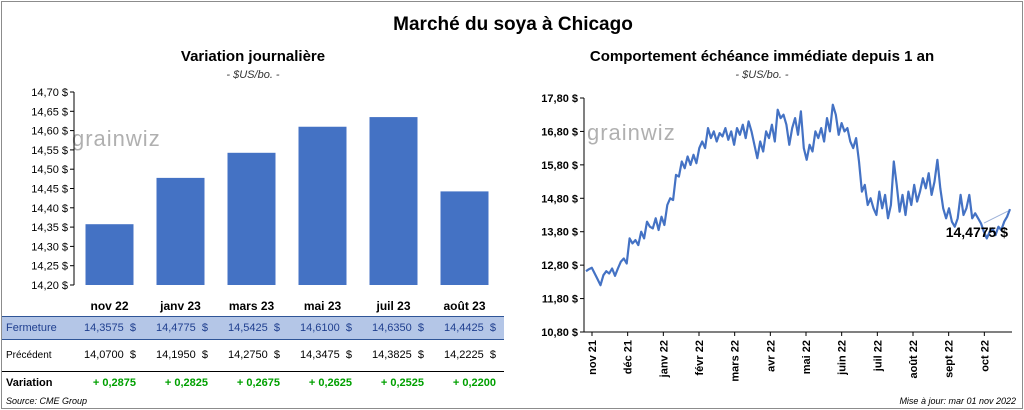 The height and width of the screenshot is (410, 1024). I want to click on table-cell: 14,0700 $, so click(110, 355).